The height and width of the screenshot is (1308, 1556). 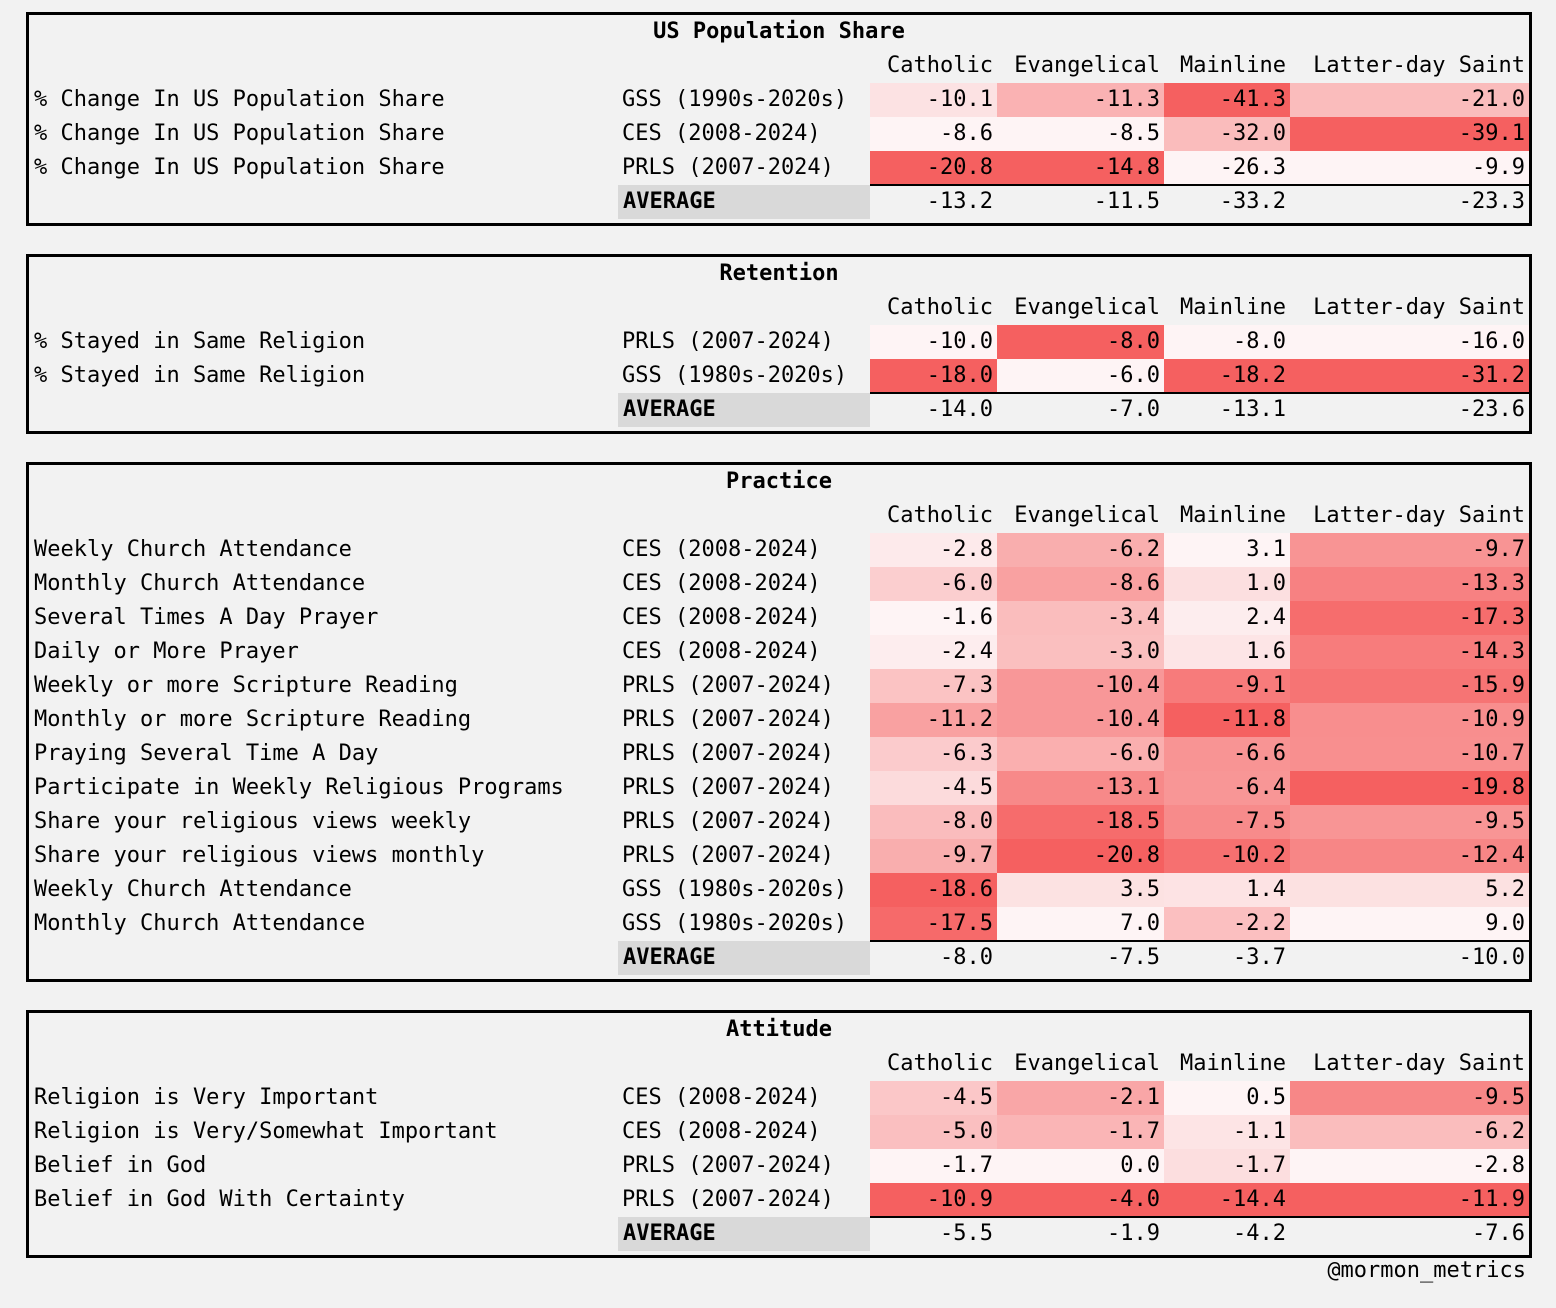 I want to click on row-label: Daily or More Prayer, so click(x=166, y=651).